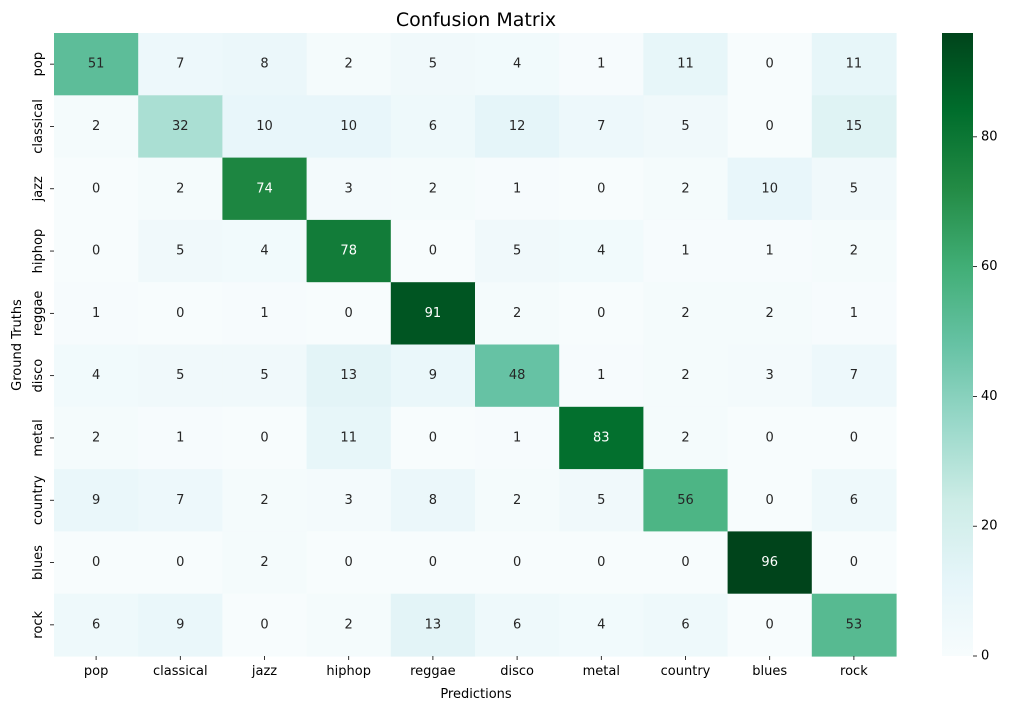 This screenshot has width=1009, height=711. I want to click on cell-value-label: 3, so click(770, 375).